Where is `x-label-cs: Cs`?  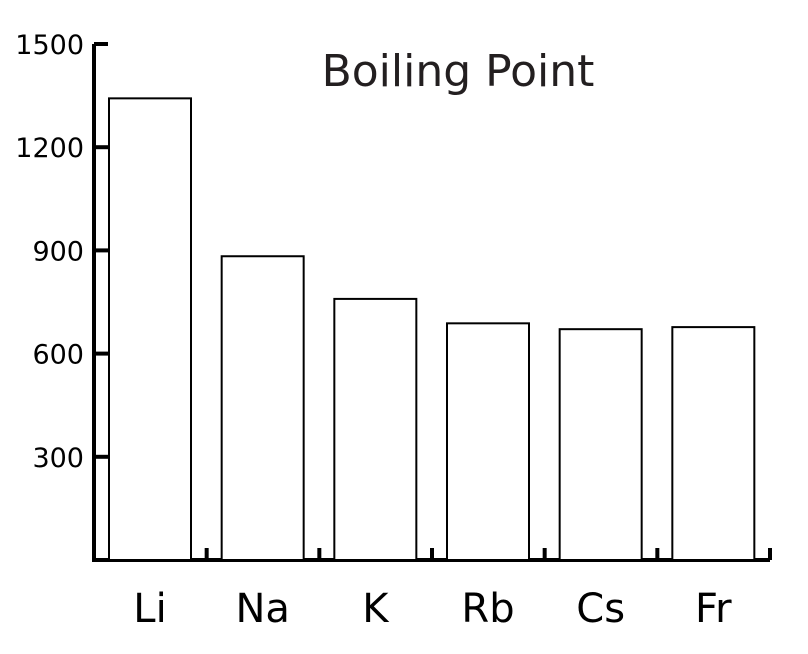 x-label-cs: Cs is located at coordinates (600, 609).